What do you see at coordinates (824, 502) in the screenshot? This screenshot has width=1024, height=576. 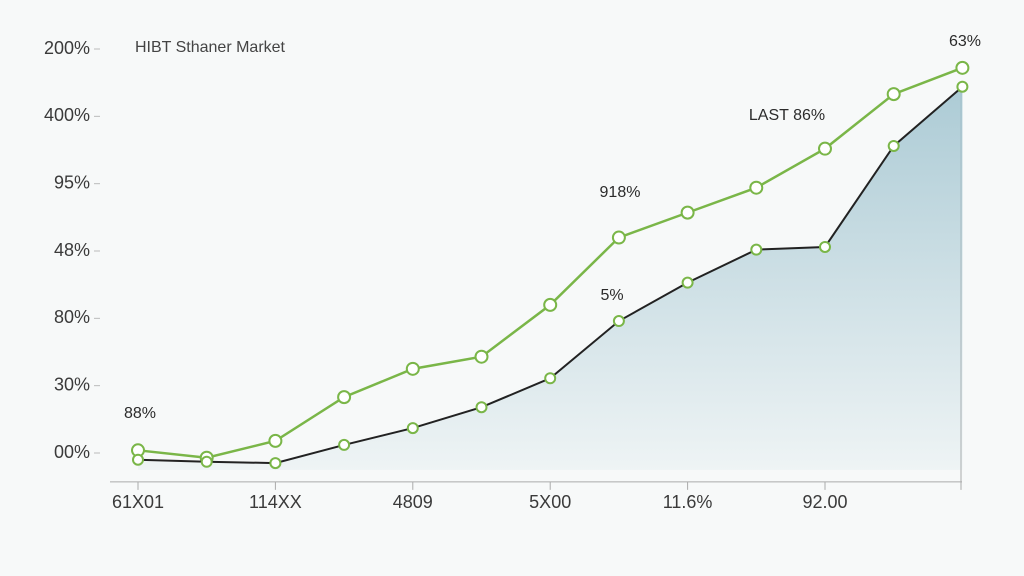 I see `x-tick-label: 92.00` at bounding box center [824, 502].